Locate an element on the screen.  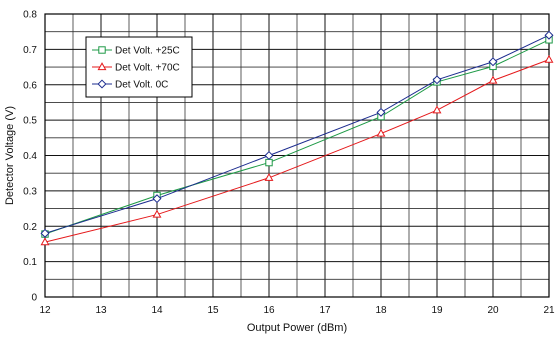
x-axis-title: Output Power (dBm) is located at coordinates (297, 328).